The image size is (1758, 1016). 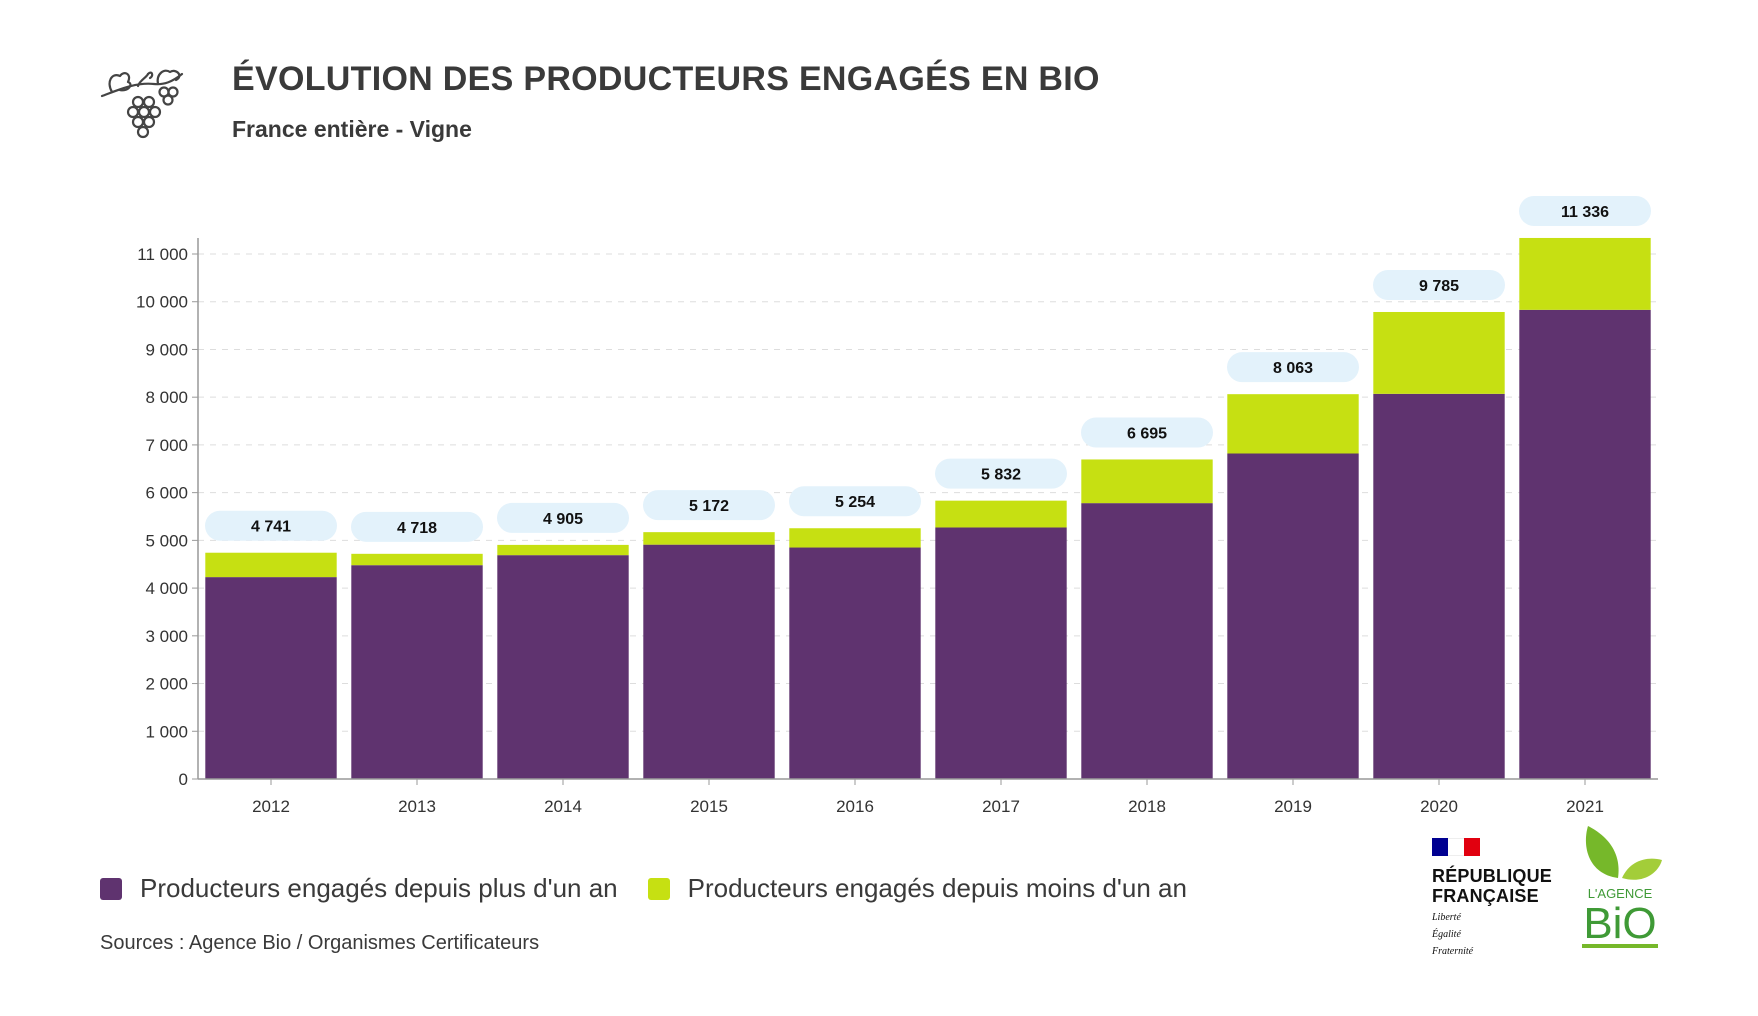 I want to click on total-label: 4 905, so click(x=563, y=519).